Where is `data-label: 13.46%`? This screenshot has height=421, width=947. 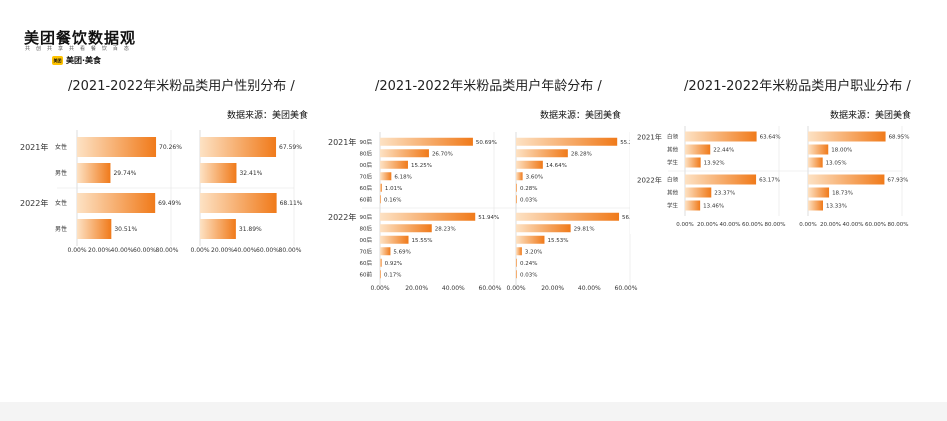 data-label: 13.46% is located at coordinates (713, 207).